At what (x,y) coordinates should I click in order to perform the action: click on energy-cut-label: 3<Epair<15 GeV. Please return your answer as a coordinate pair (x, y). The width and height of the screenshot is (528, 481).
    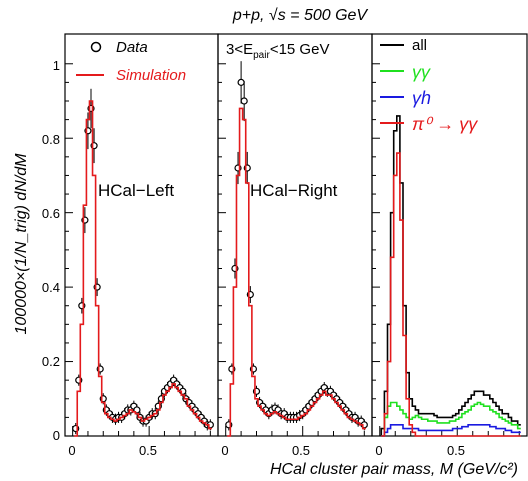
    Looking at the image, I should click on (277, 51).